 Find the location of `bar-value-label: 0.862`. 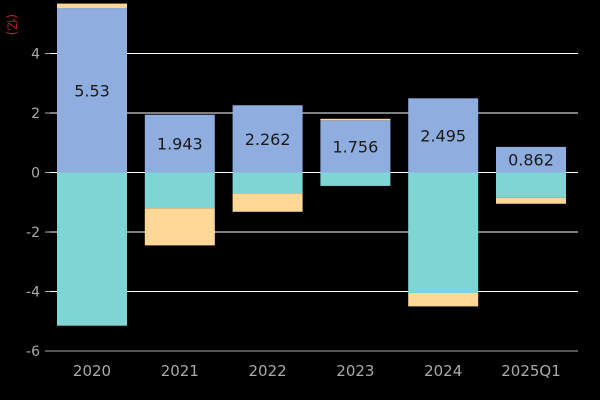

bar-value-label: 0.862 is located at coordinates (531, 160).